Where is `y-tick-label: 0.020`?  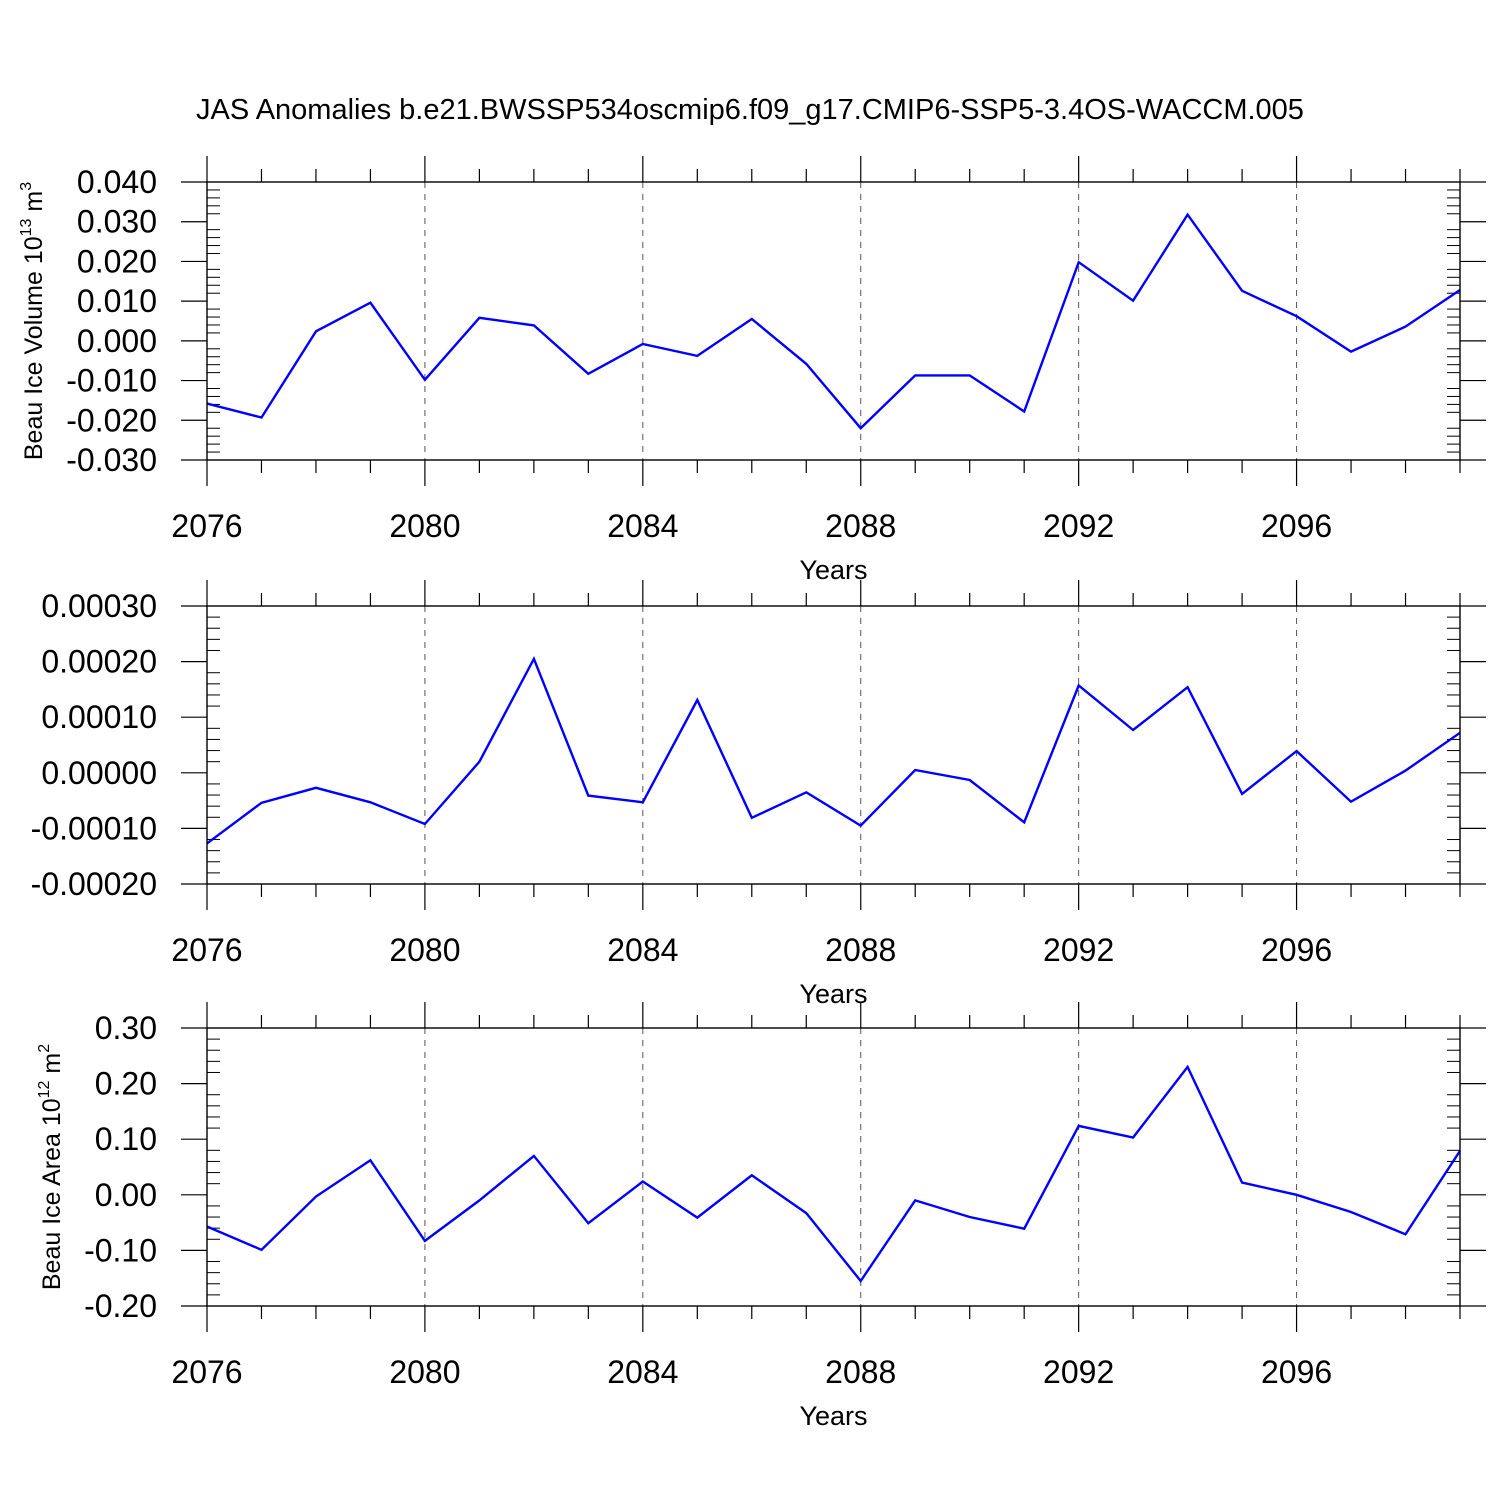
y-tick-label: 0.020 is located at coordinates (117, 261).